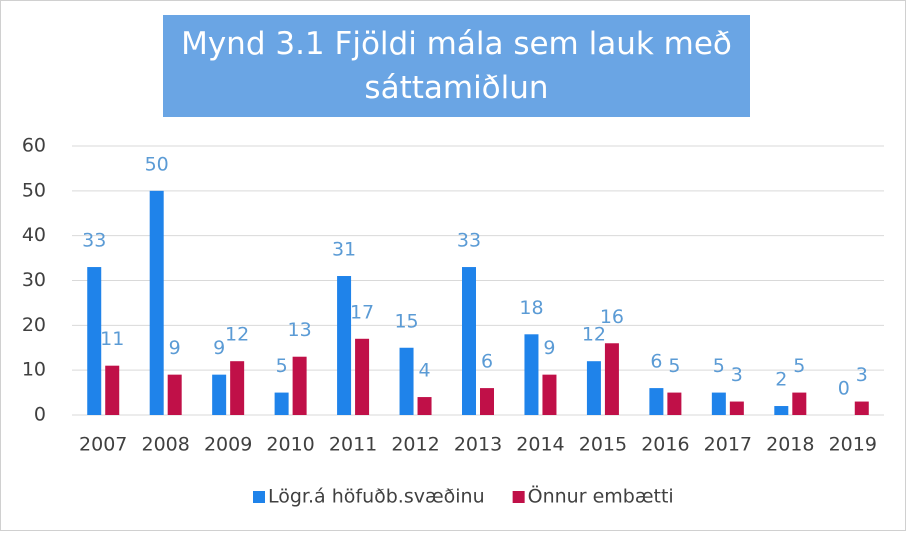  What do you see at coordinates (166, 445) in the screenshot?
I see `x-tick-label: 2008` at bounding box center [166, 445].